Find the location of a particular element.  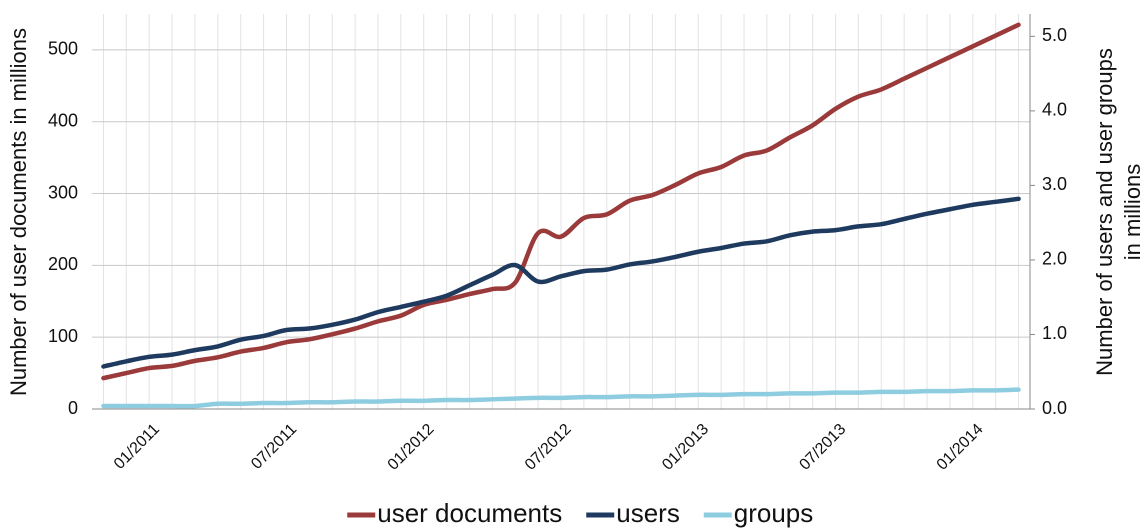

x-tick-label: 01/2011 is located at coordinates (137, 447).